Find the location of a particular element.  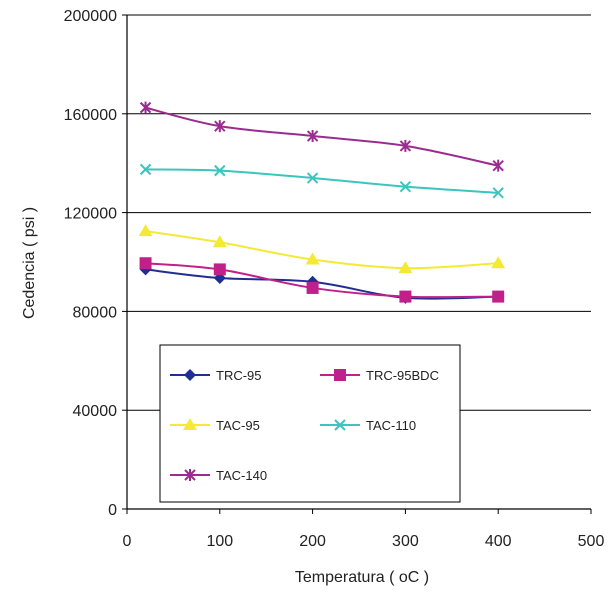

x-tick-label: 0 is located at coordinates (127, 541).